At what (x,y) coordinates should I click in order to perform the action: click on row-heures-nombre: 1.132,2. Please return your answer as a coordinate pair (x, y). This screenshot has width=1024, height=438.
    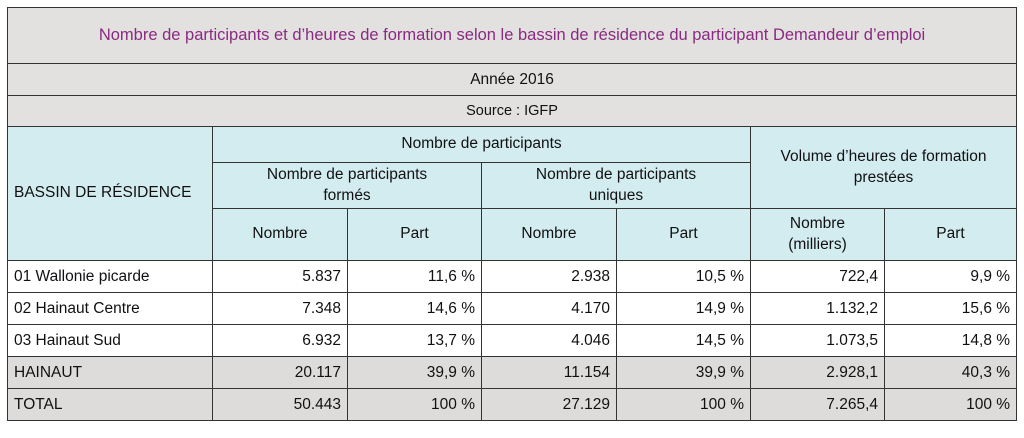
    Looking at the image, I should click on (817, 308).